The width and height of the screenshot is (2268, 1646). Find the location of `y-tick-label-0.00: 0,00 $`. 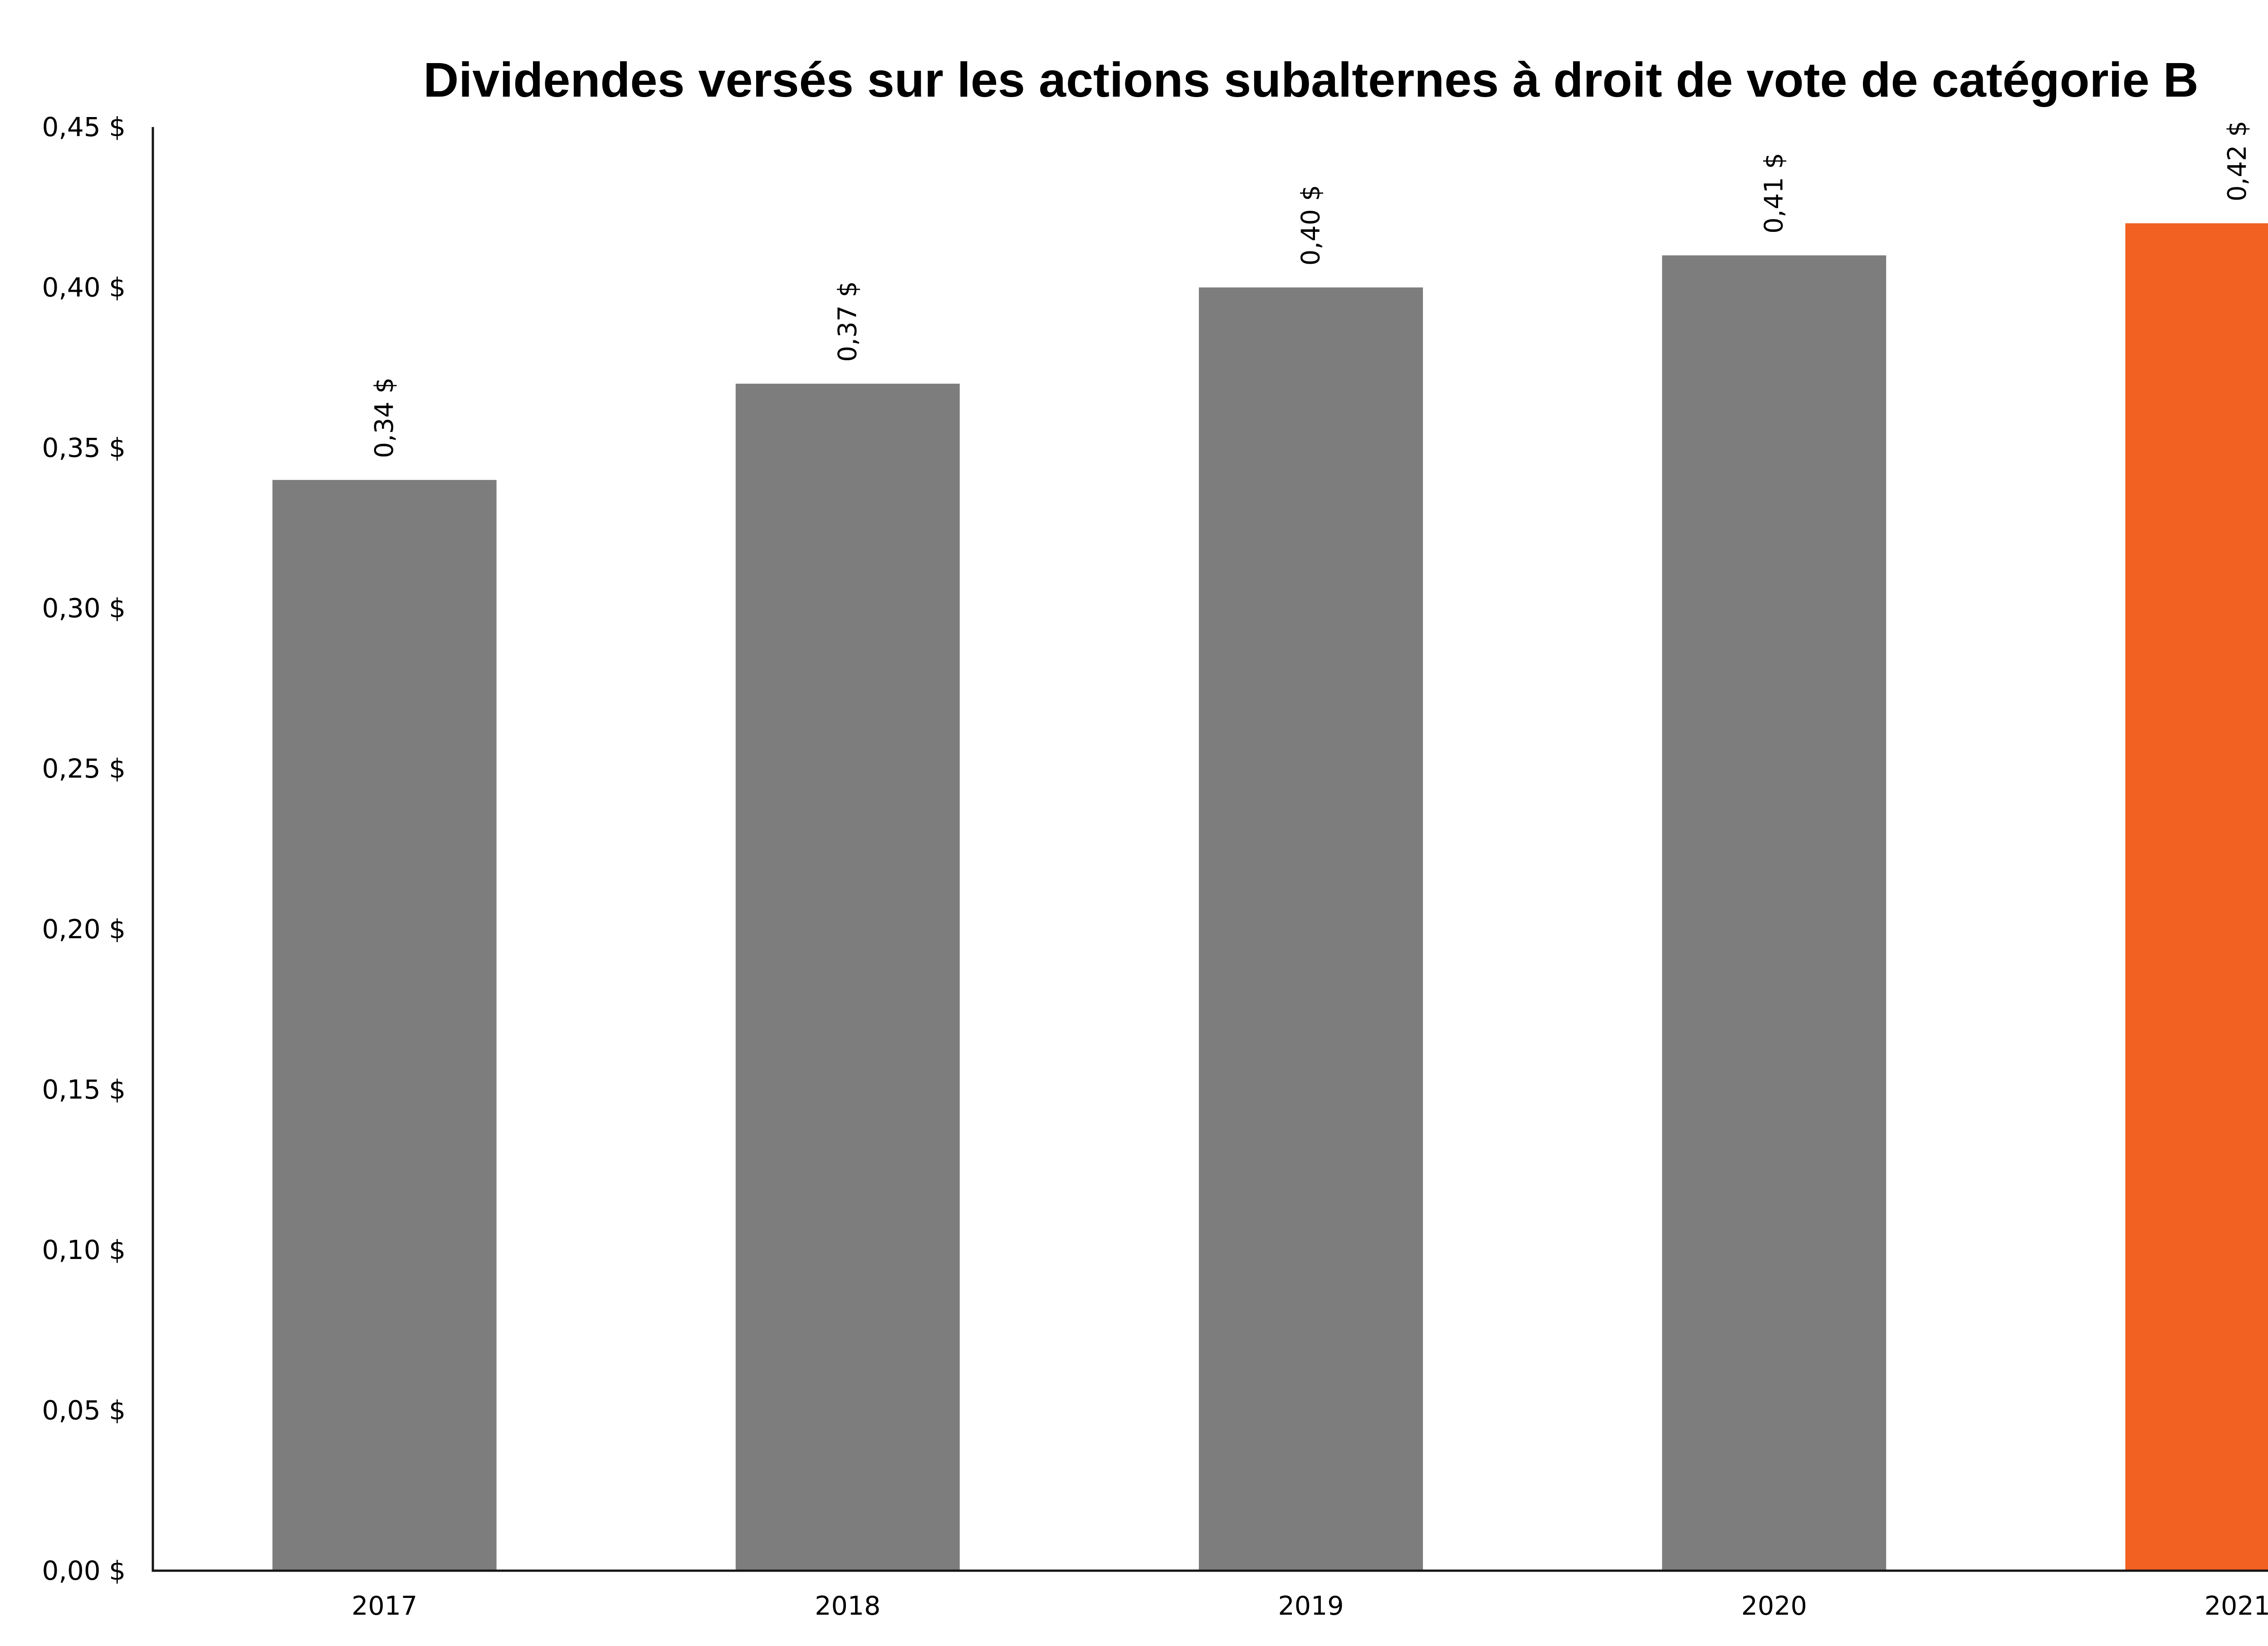

y-tick-label-0.00: 0,00 $ is located at coordinates (84, 1570).